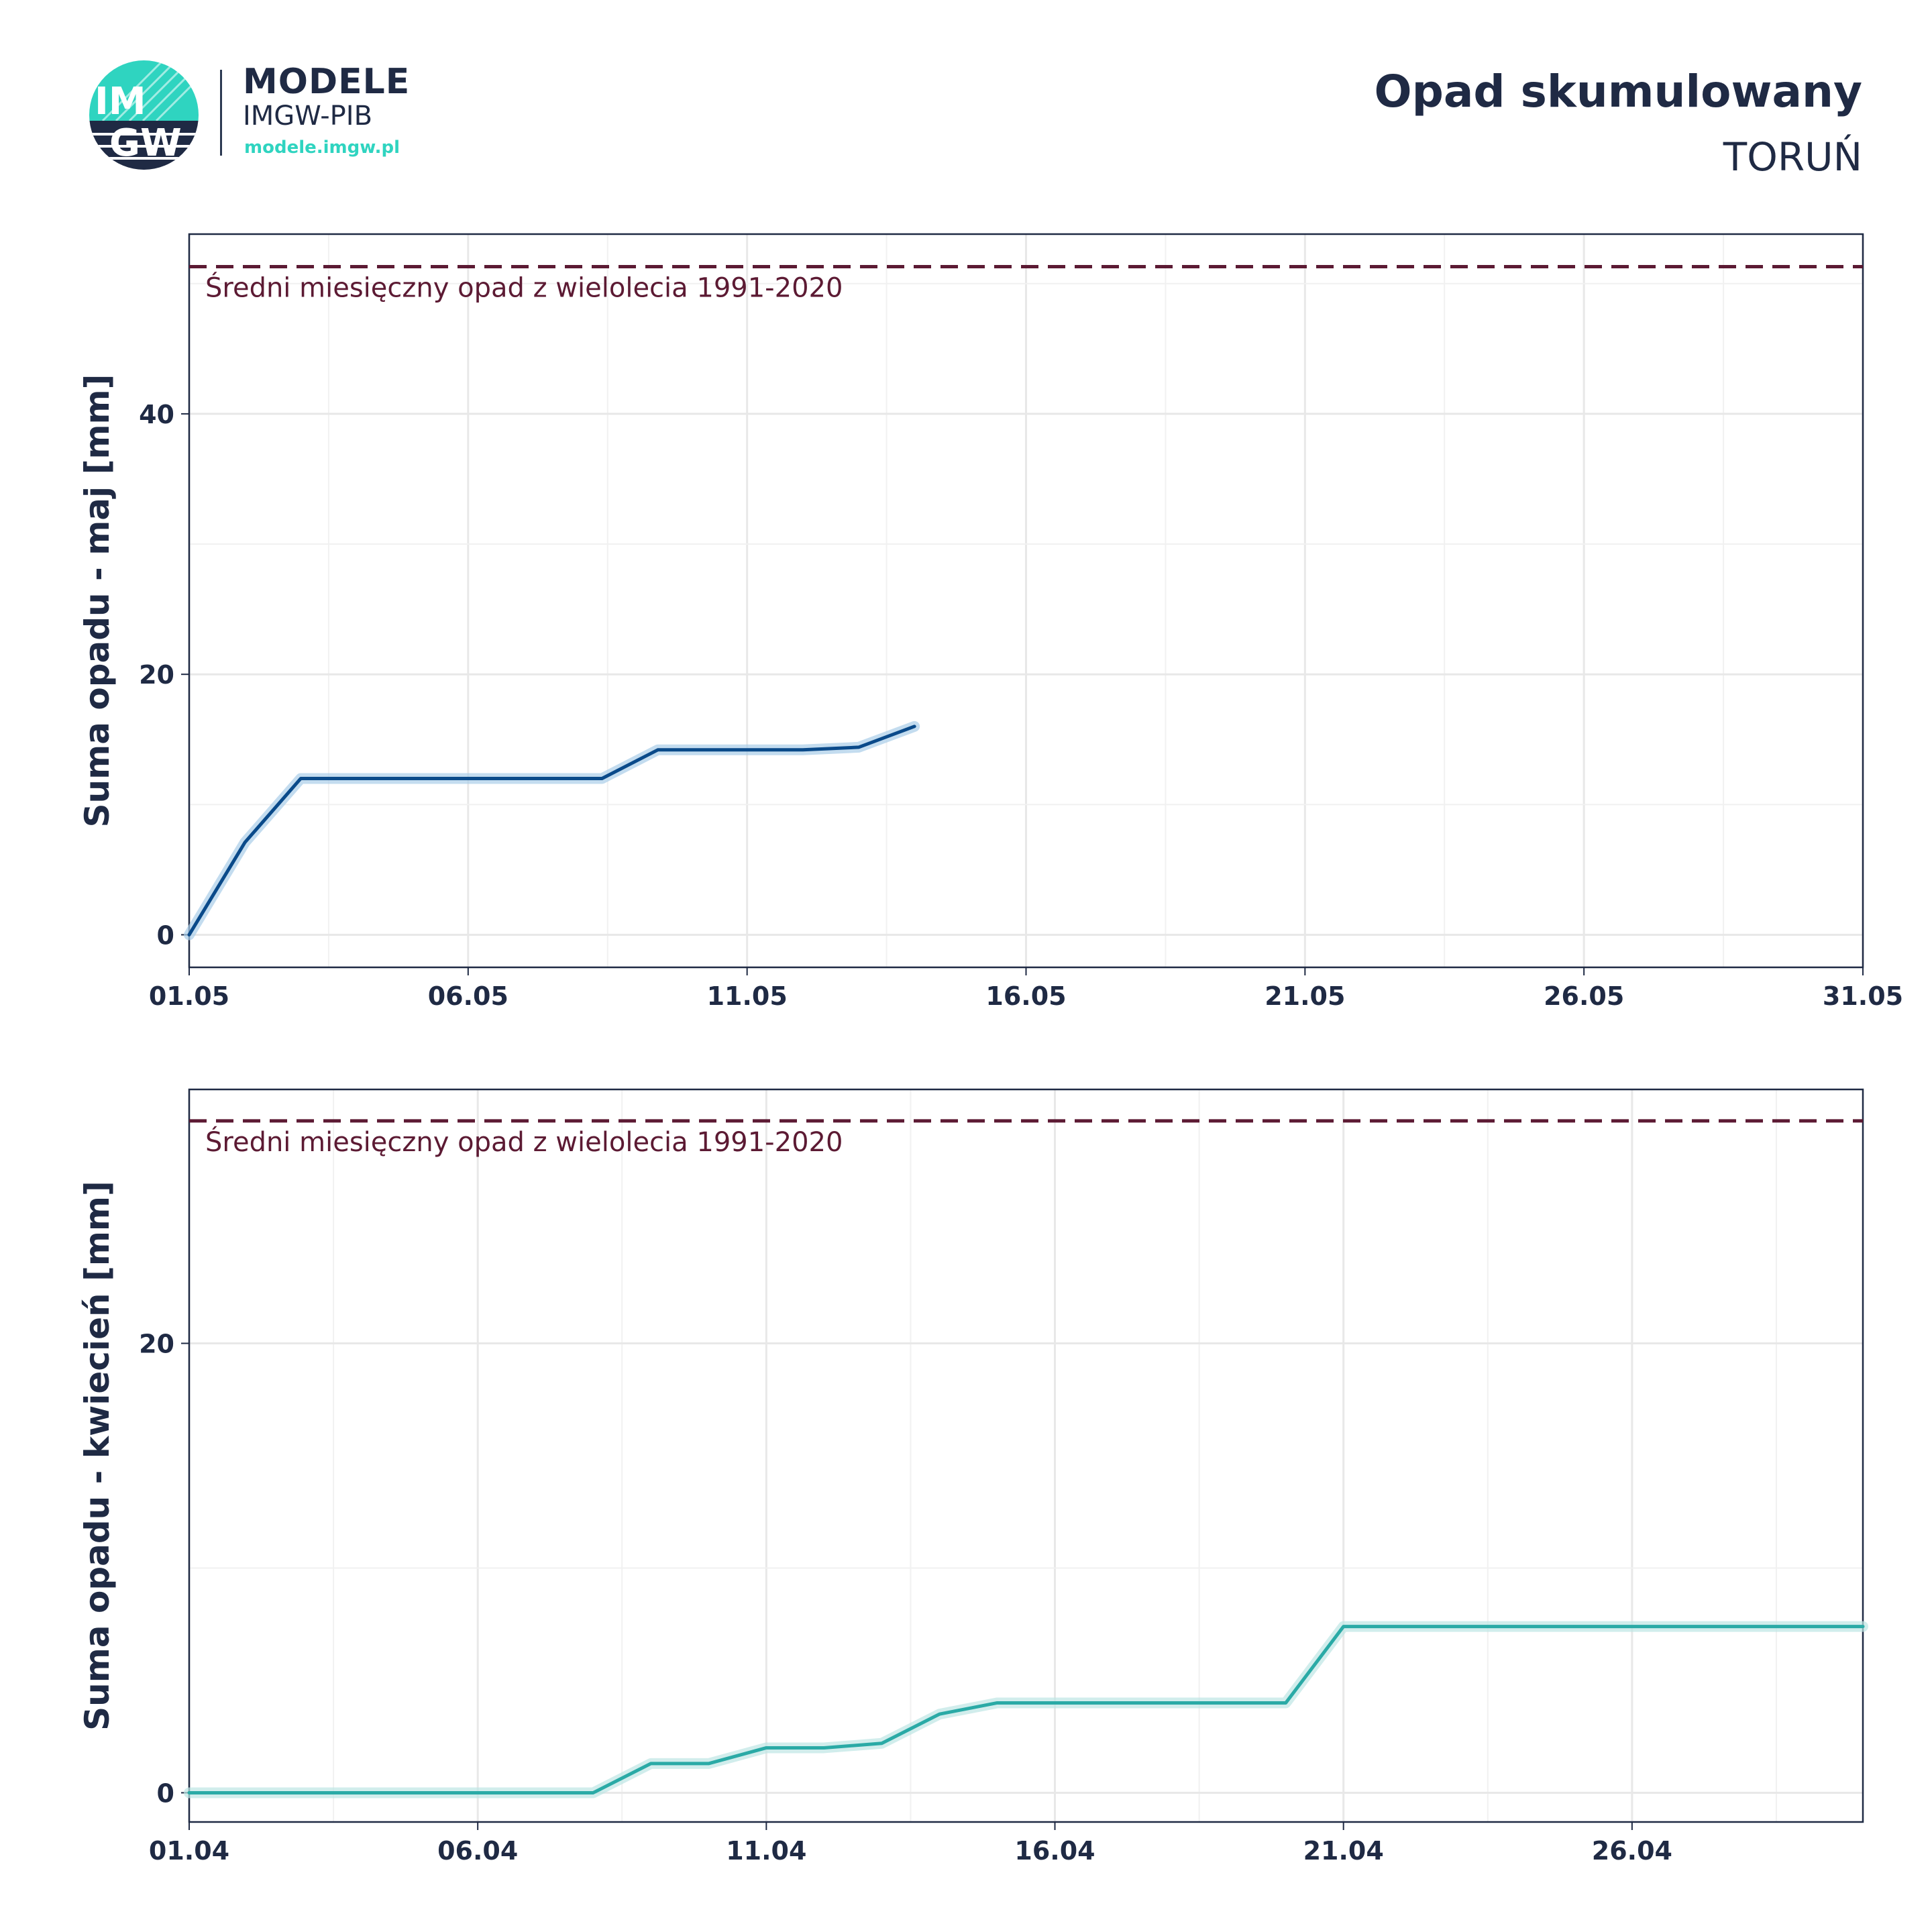  I want to click on x-tick-label: 31.05, so click(1863, 996).